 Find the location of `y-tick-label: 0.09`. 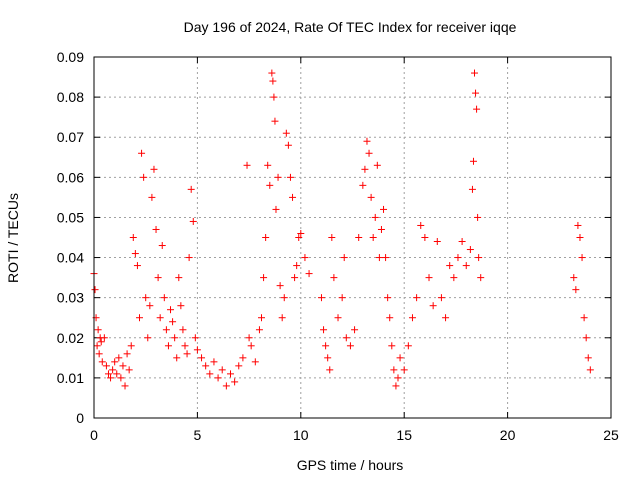

y-tick-label: 0.09 is located at coordinates (70, 57).